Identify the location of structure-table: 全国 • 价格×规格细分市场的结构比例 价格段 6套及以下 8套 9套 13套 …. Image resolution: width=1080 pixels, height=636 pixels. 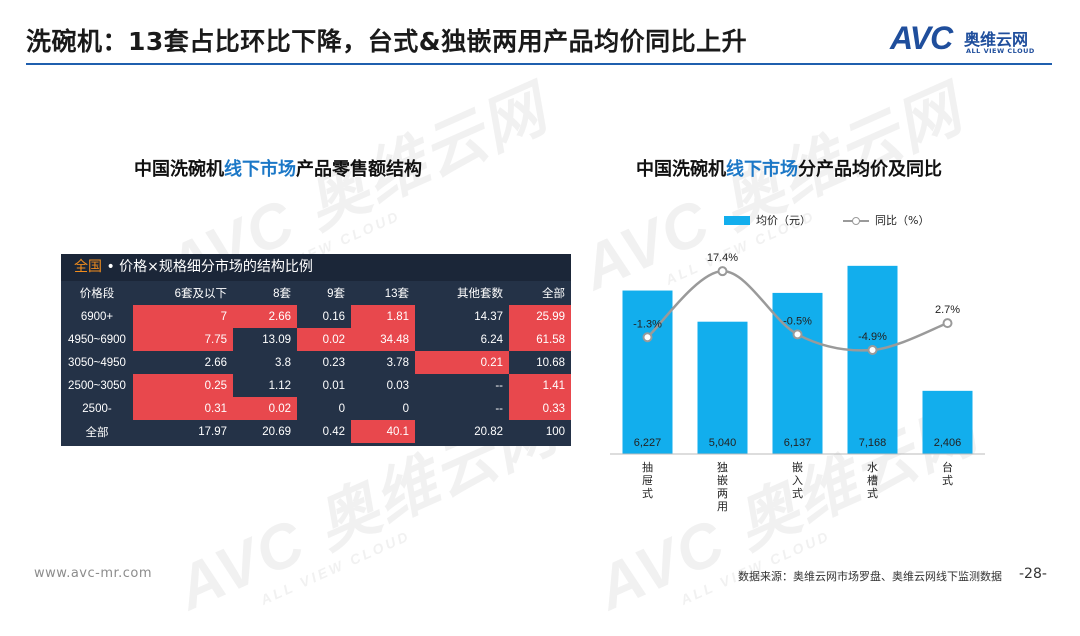
(316, 350).